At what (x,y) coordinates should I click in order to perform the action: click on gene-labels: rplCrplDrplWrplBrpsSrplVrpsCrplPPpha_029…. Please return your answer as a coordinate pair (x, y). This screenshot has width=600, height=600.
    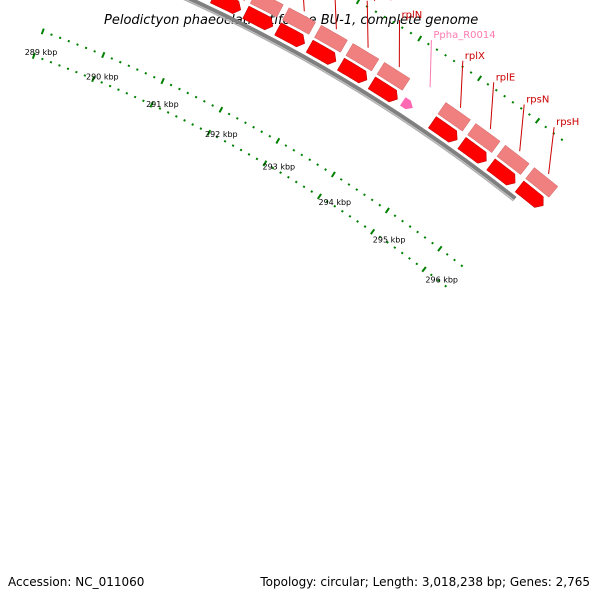
    Looking at the image, I should click on (441, 87).